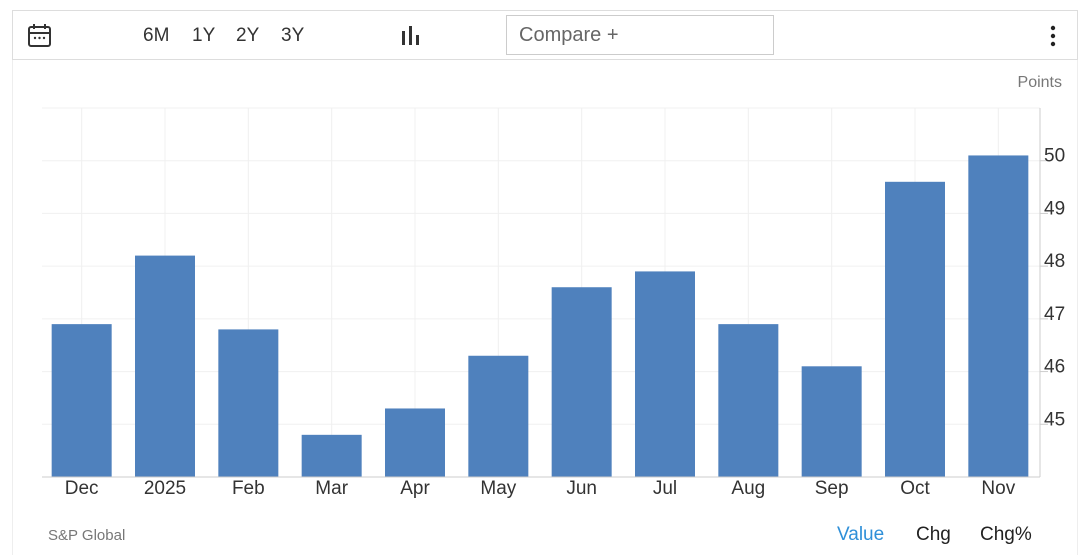  I want to click on y-tick-label: 47, so click(1054, 314).